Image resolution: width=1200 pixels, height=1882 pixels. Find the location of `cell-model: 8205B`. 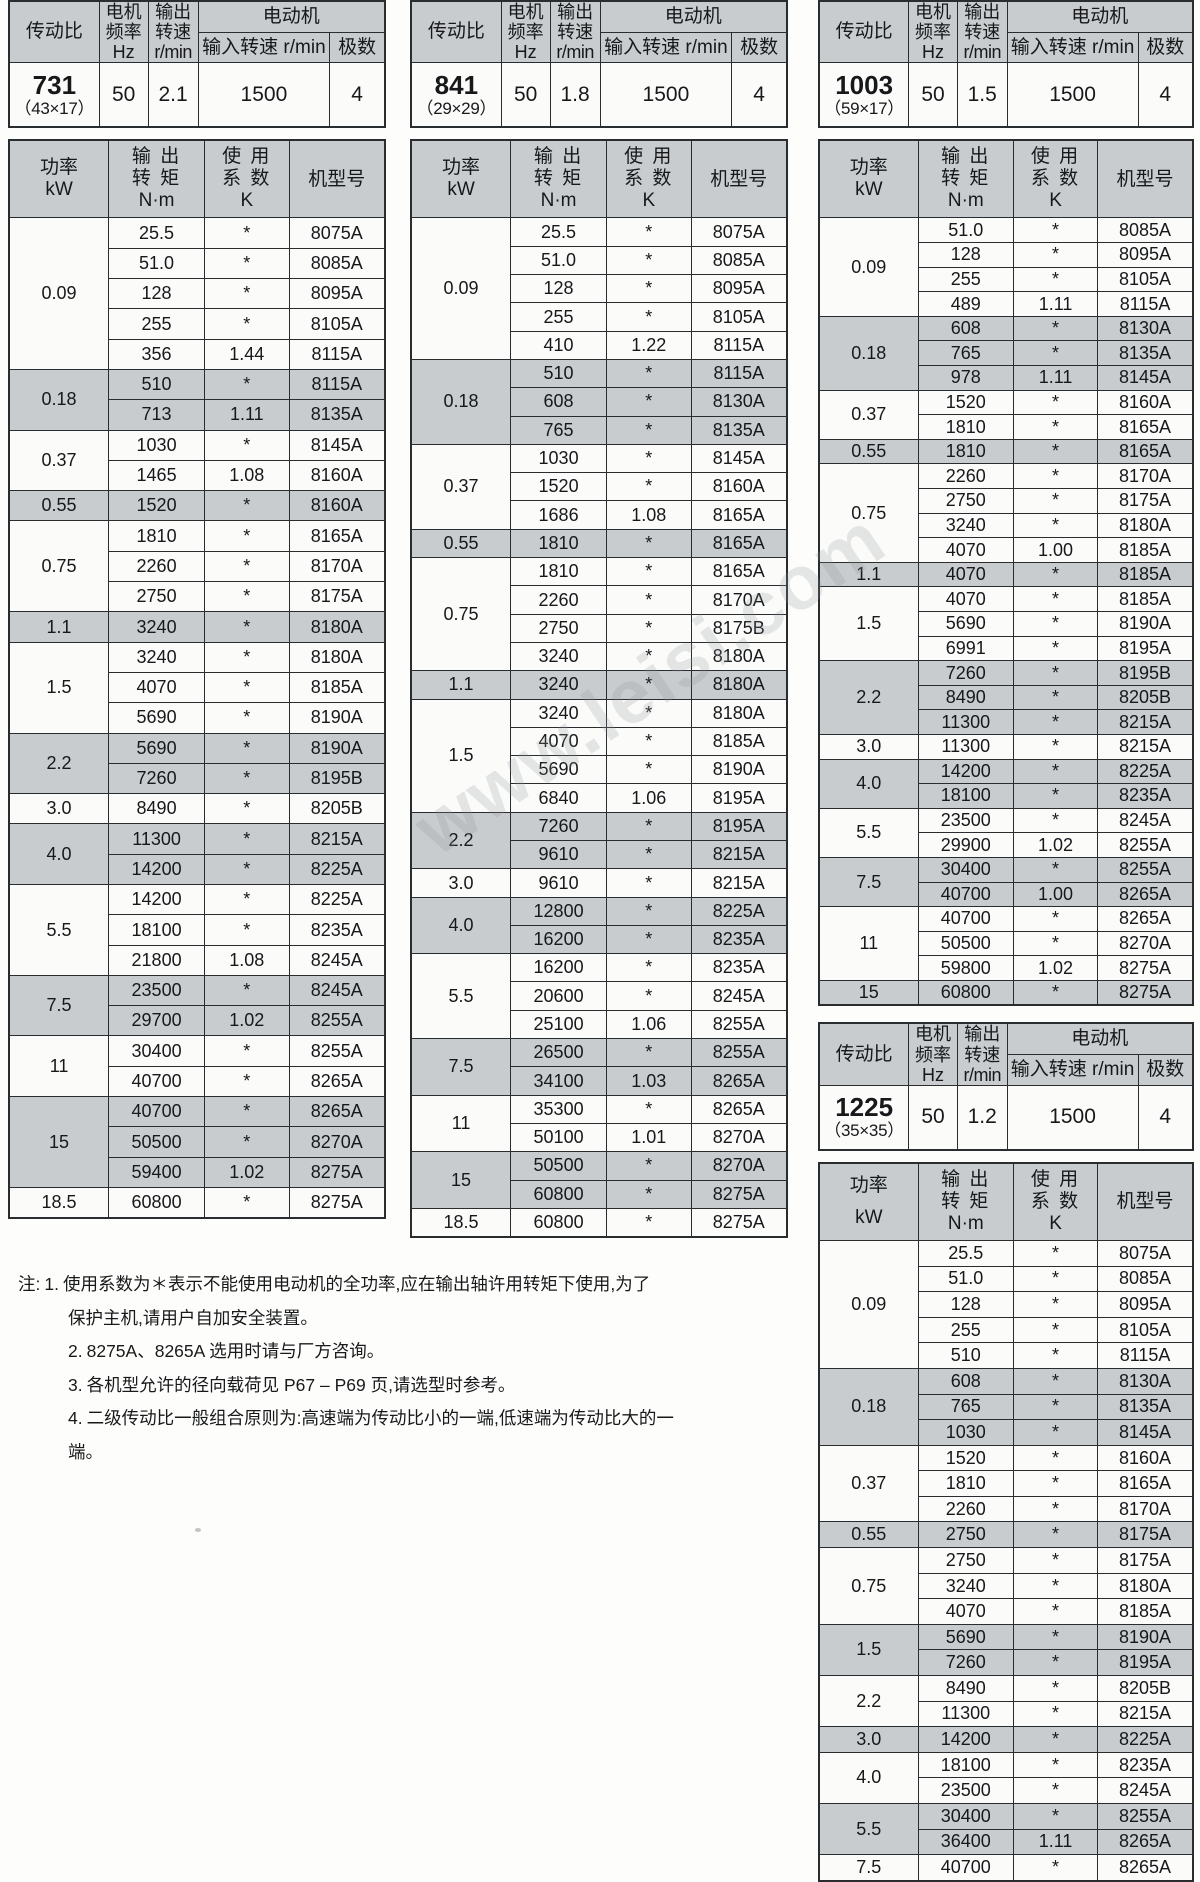

cell-model: 8205B is located at coordinates (1145, 697).